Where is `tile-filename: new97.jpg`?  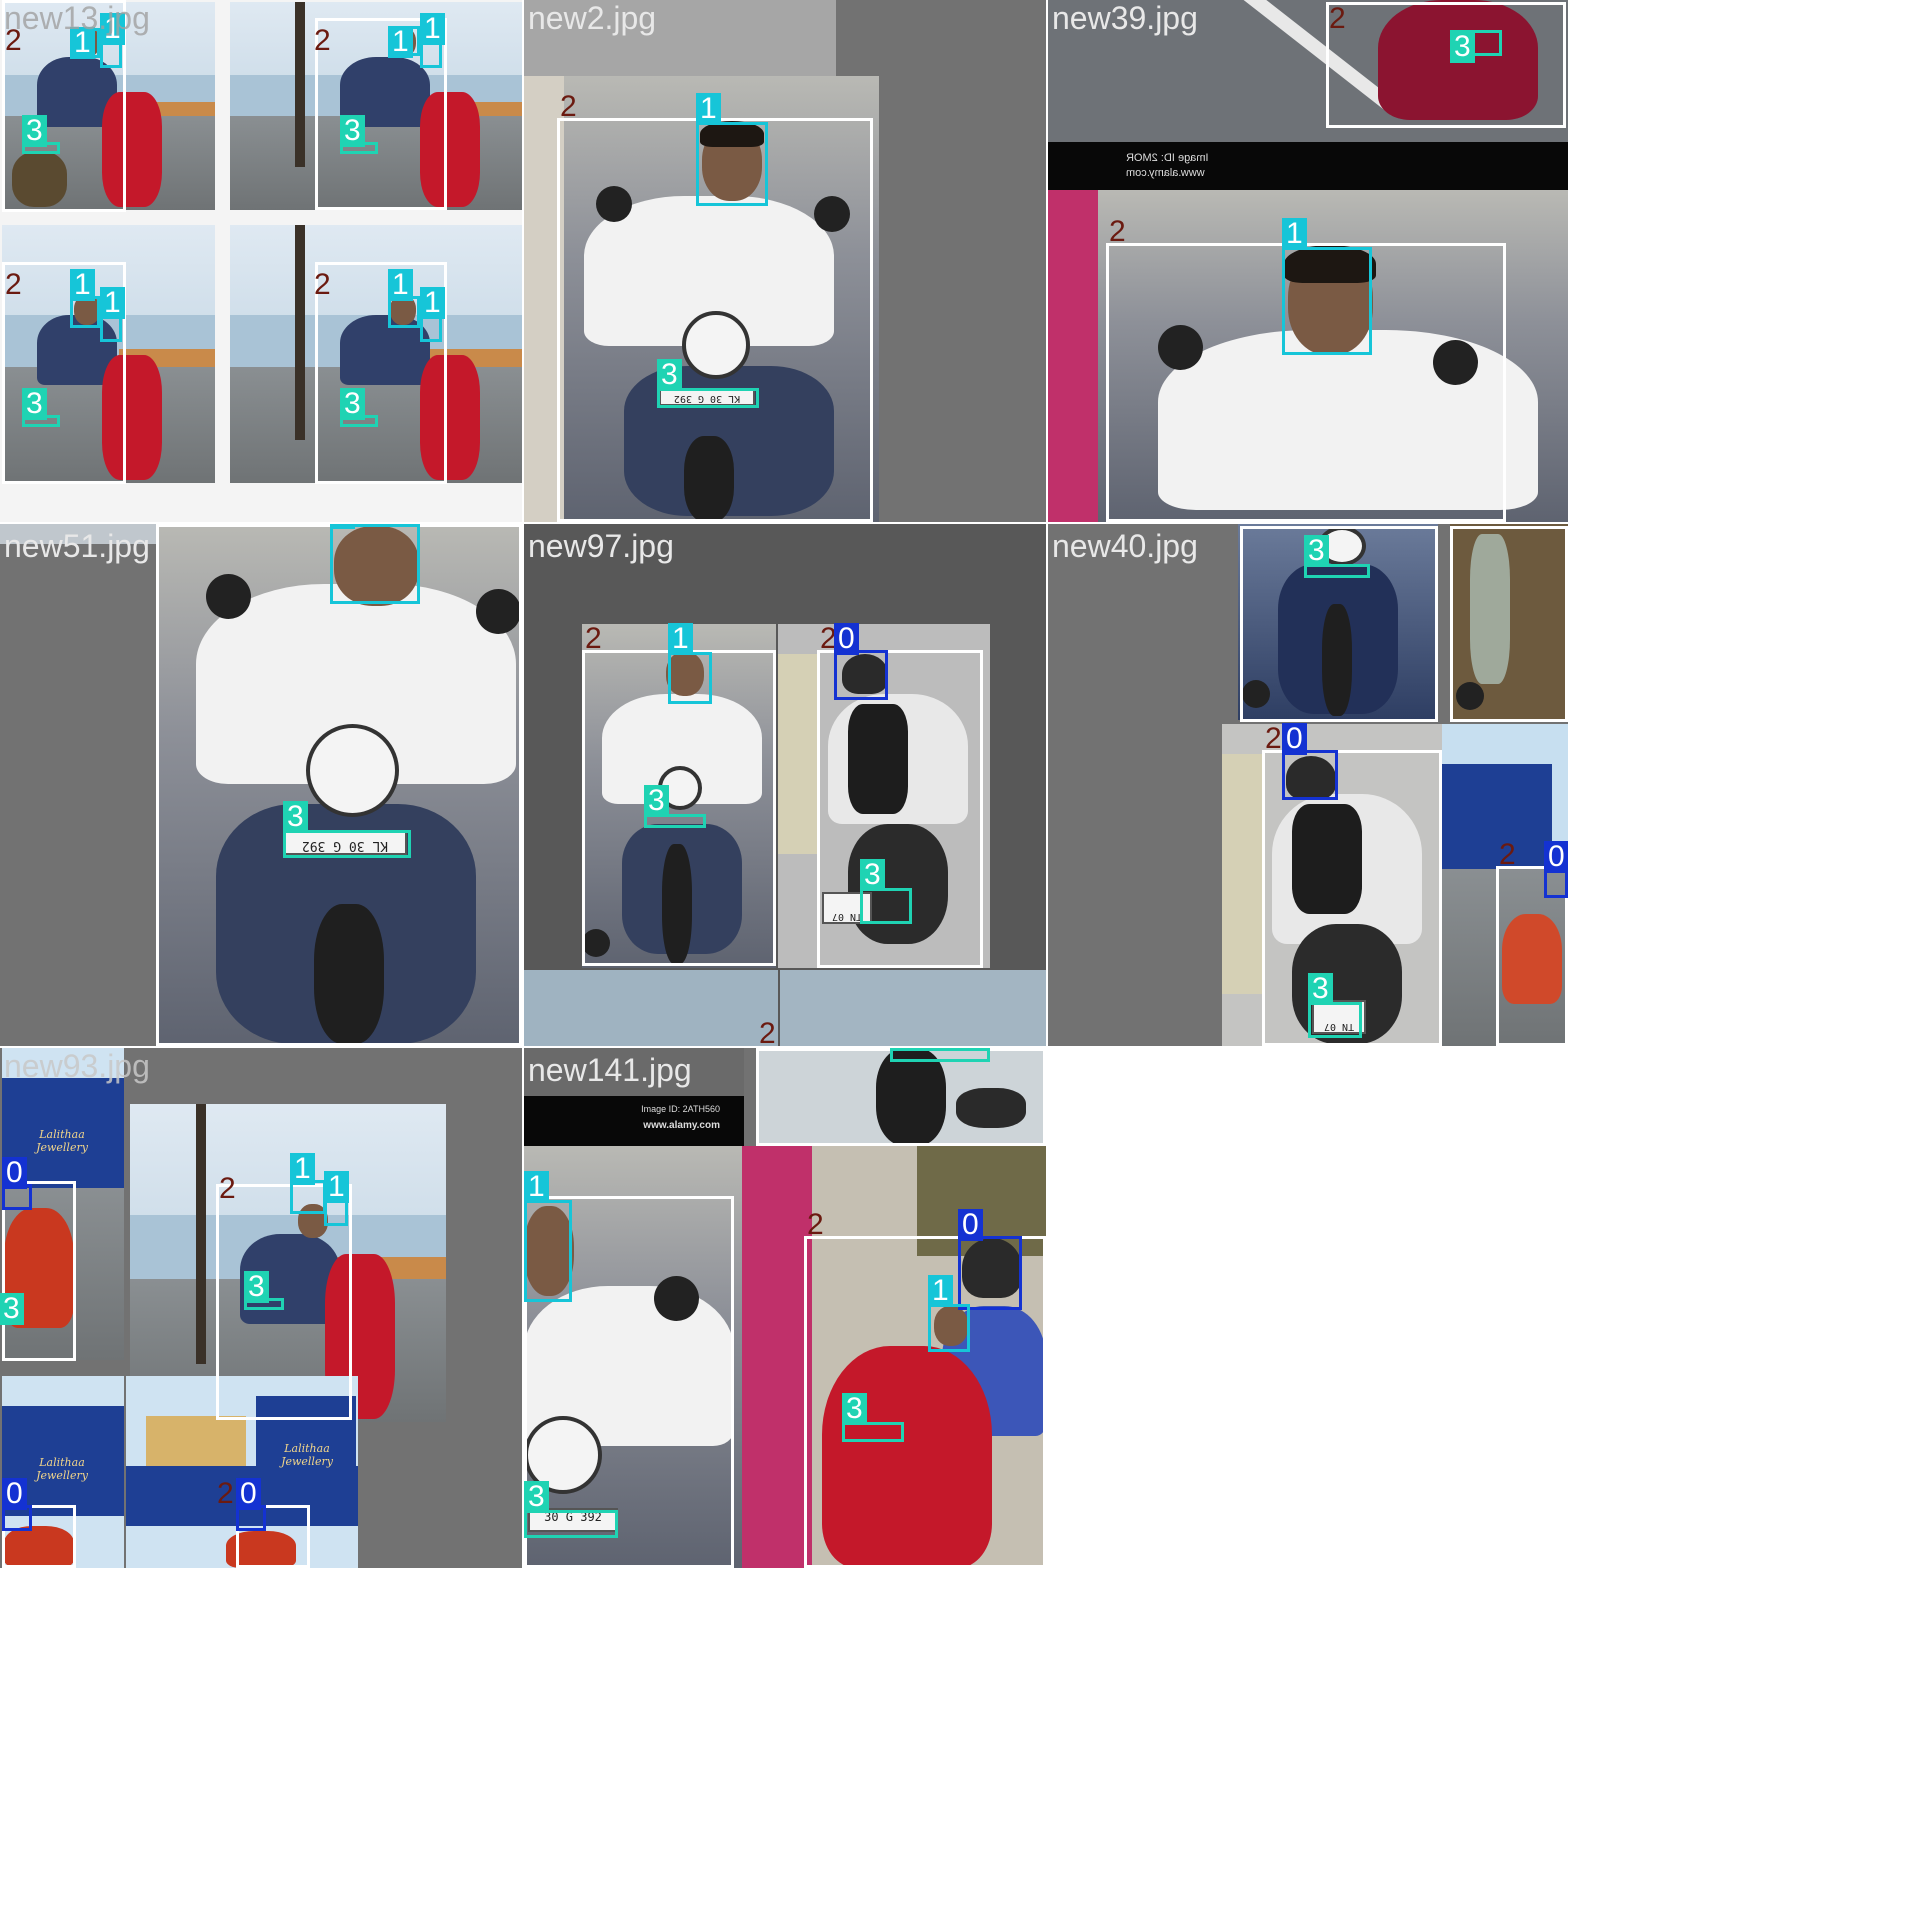 tile-filename: new97.jpg is located at coordinates (601, 546).